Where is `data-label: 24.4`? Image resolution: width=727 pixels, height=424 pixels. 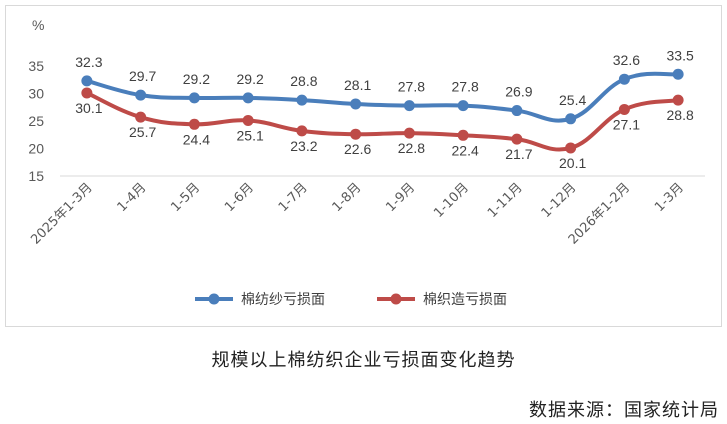 data-label: 24.4 is located at coordinates (196, 139).